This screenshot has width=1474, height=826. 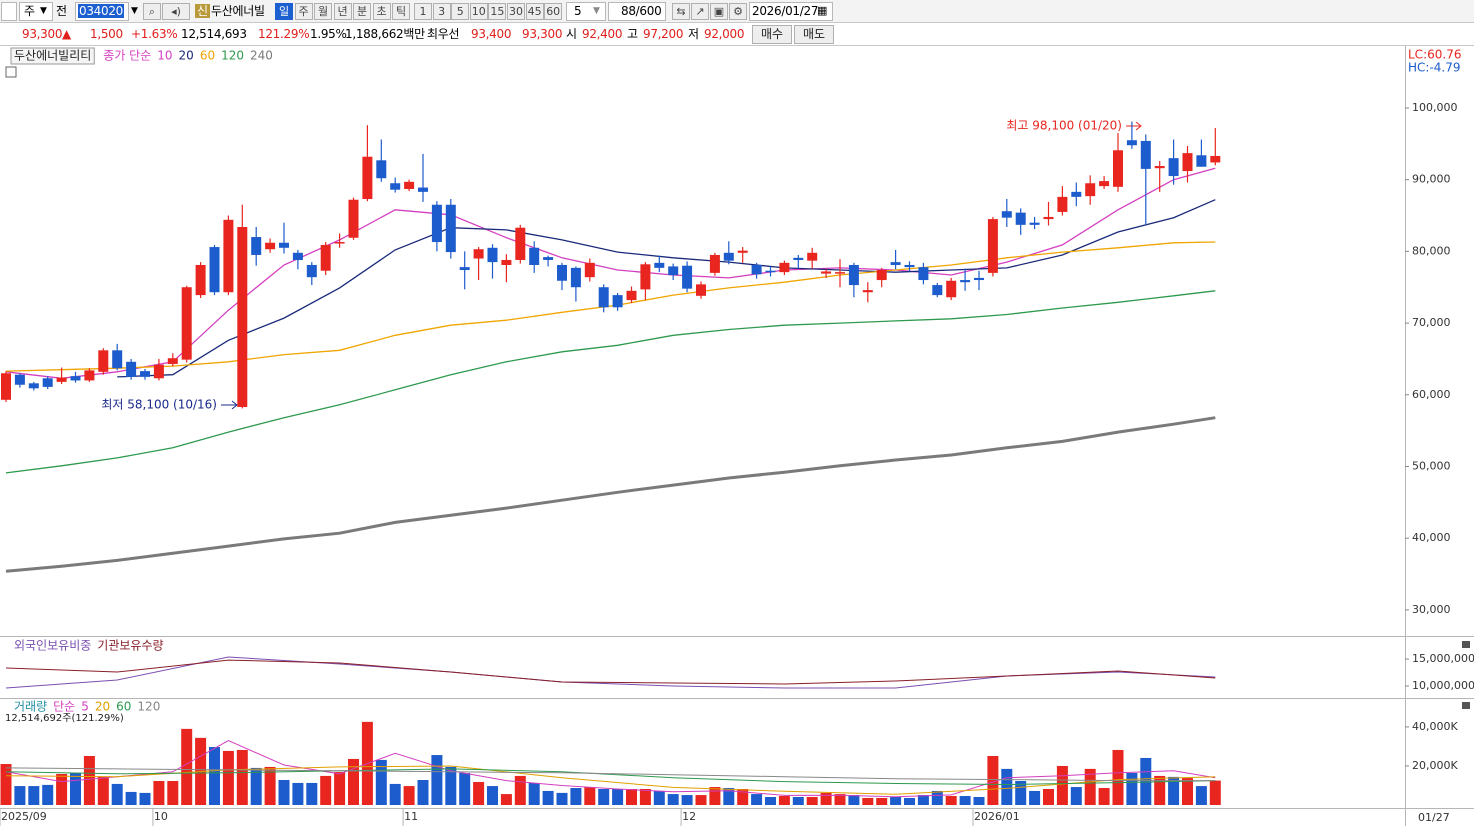 What do you see at coordinates (460, 11) in the screenshot?
I see `toolbar-button: 5` at bounding box center [460, 11].